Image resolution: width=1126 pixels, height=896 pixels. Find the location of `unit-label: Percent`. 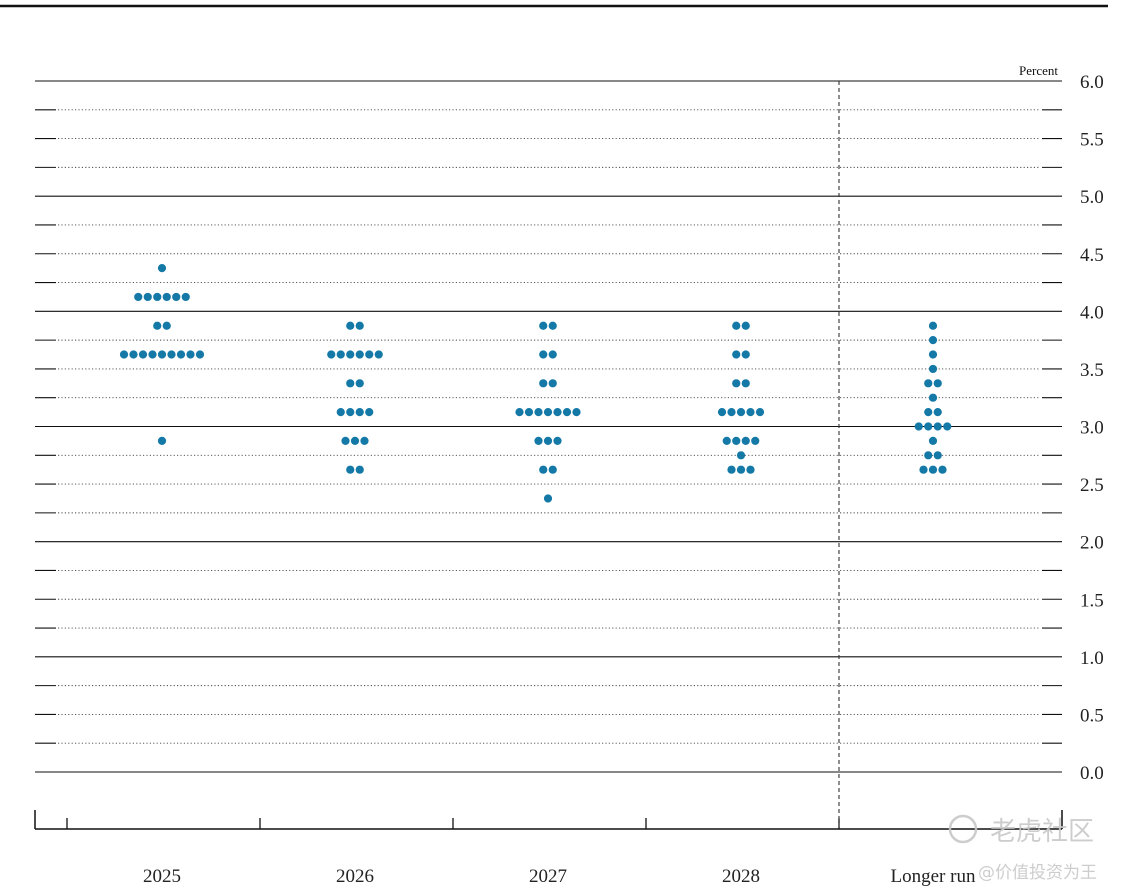

unit-label: Percent is located at coordinates (1038, 70).